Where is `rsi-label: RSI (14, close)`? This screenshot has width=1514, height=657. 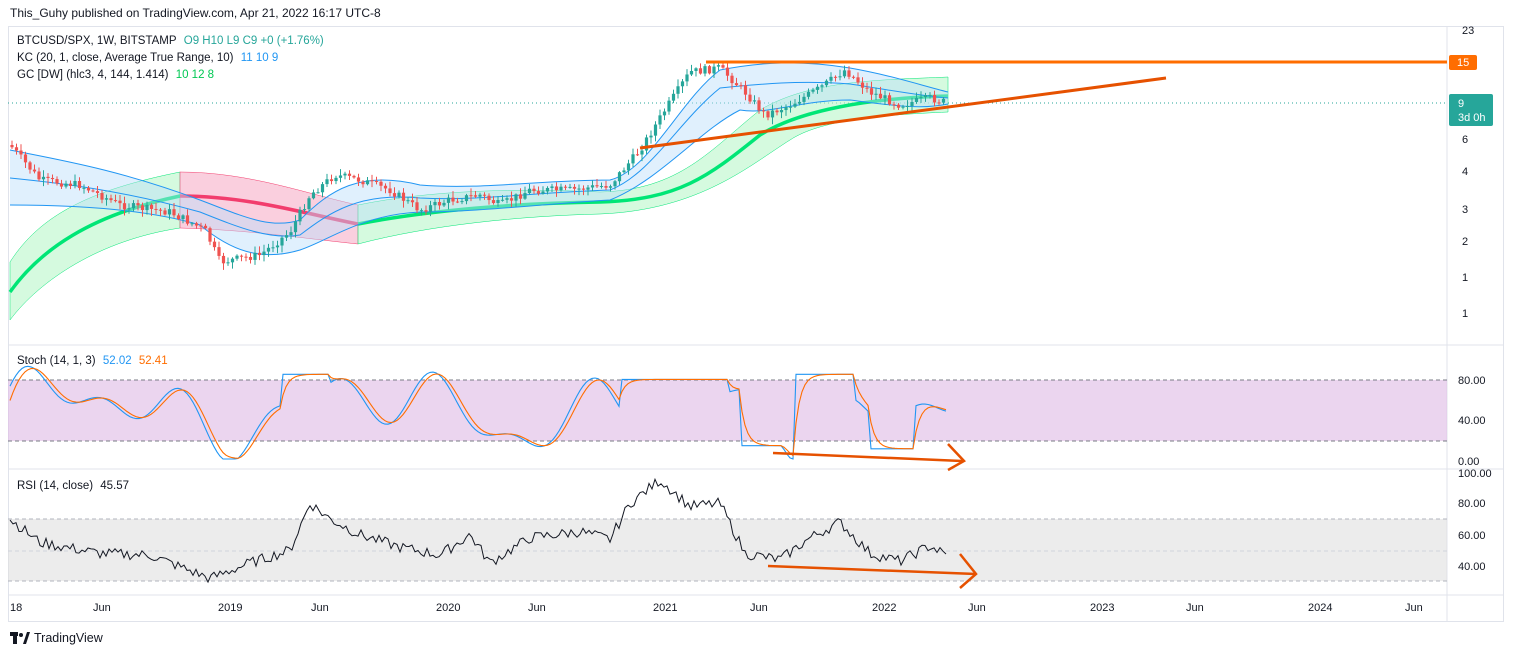 rsi-label: RSI (14, close) is located at coordinates (55, 486).